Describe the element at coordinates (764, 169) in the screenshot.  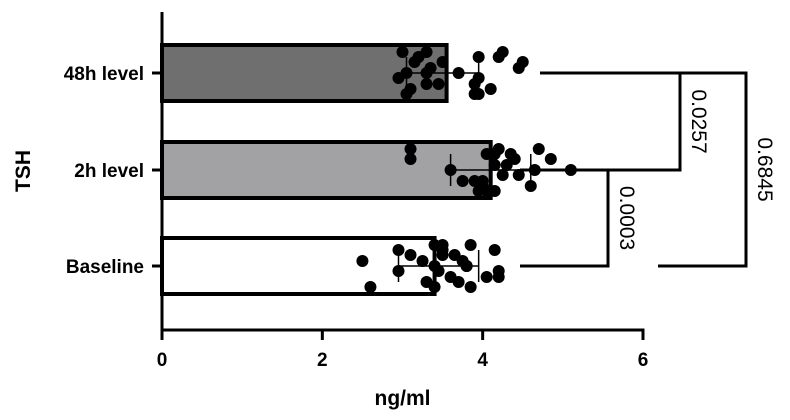
I see `p-value-label: 0.6845` at that location.